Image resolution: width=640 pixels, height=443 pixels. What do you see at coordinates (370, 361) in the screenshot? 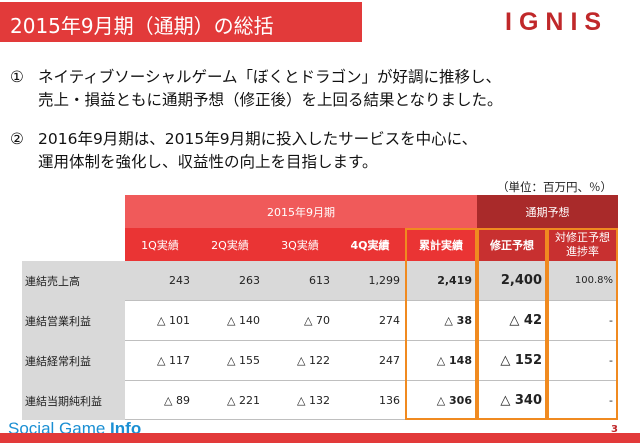
I see `table-cell: 247` at bounding box center [370, 361].